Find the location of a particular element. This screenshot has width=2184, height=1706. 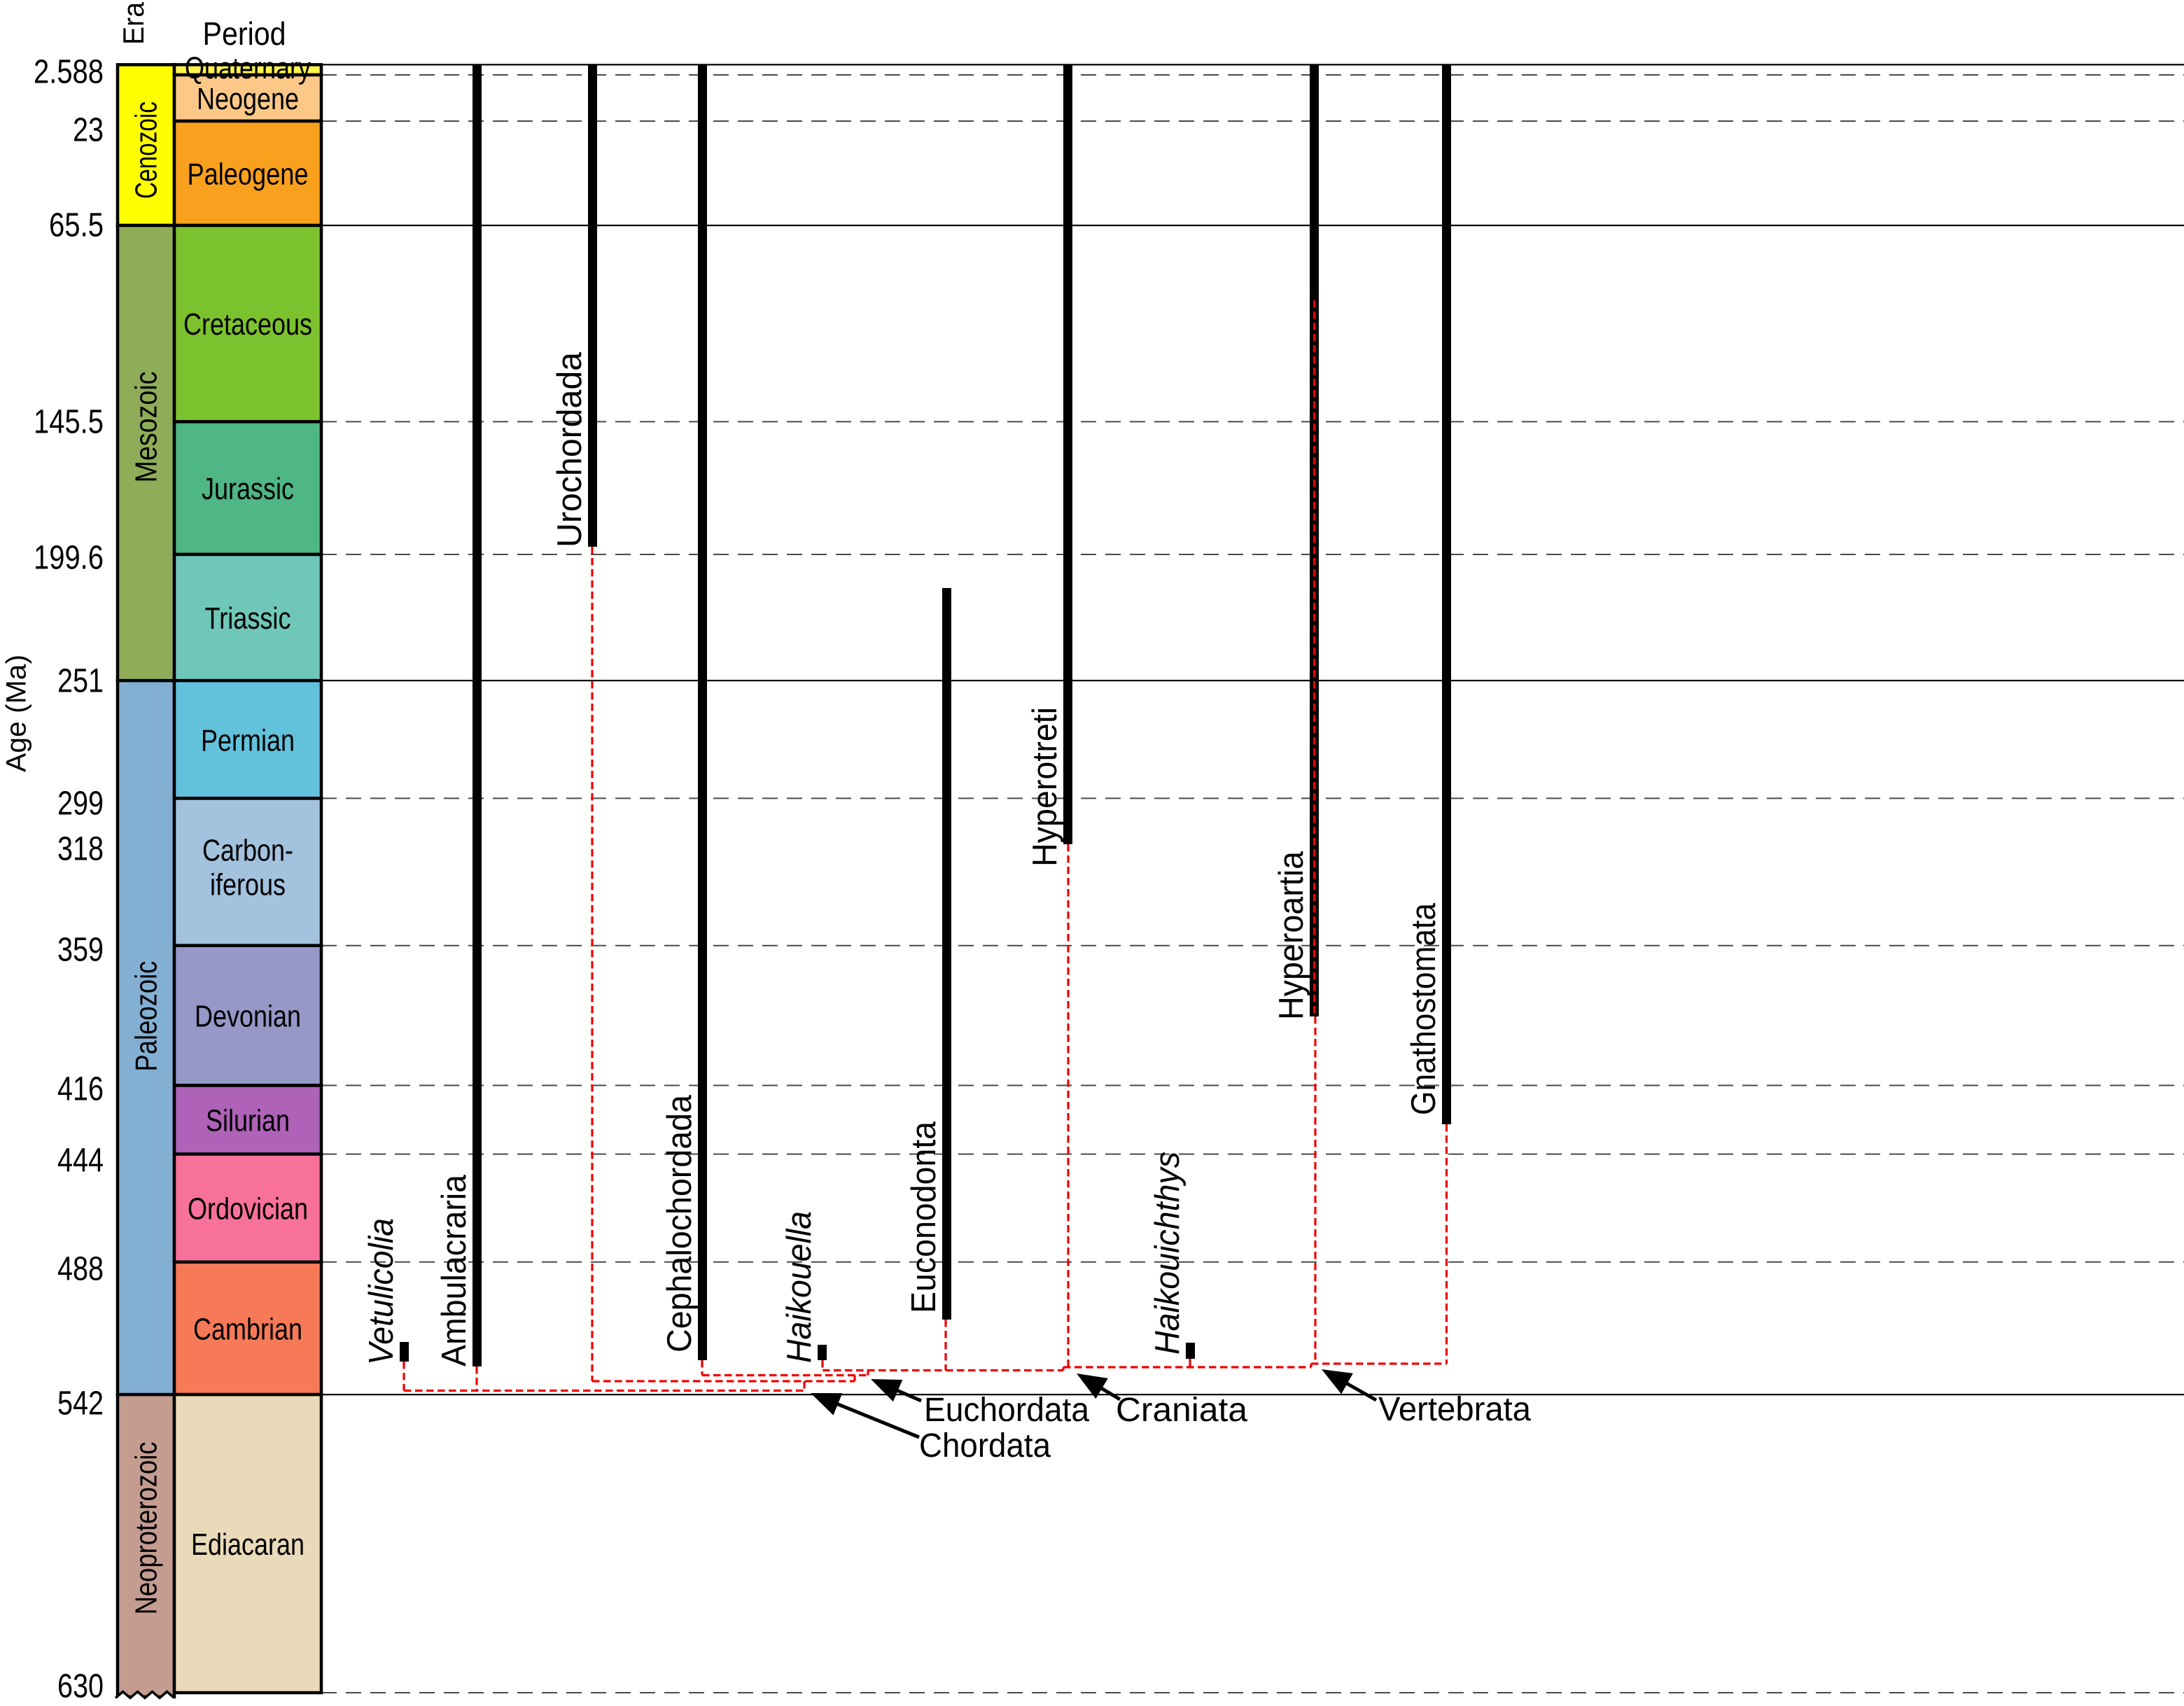

svg-text: 299 is located at coordinates (80, 804).